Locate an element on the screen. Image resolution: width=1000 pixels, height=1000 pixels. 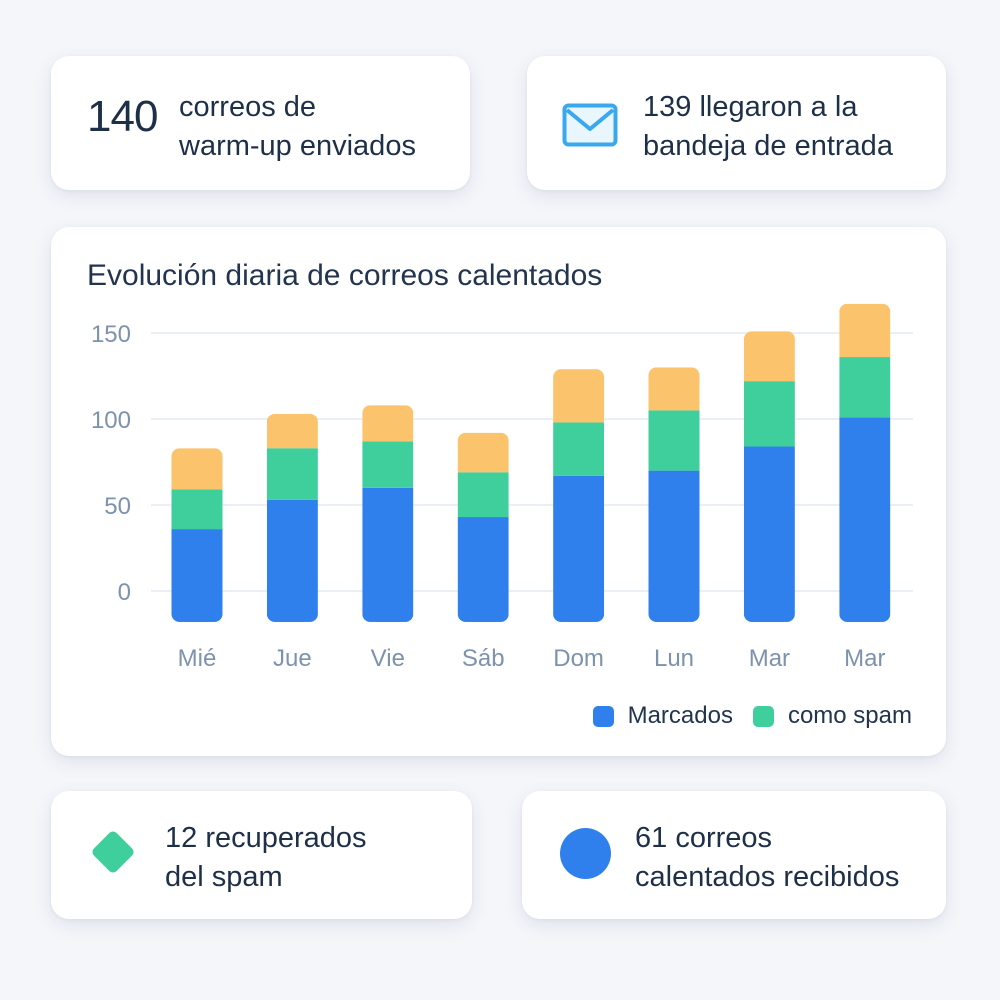
sent-stat-card: 140 correos de warm-up enviados is located at coordinates (260, 123).